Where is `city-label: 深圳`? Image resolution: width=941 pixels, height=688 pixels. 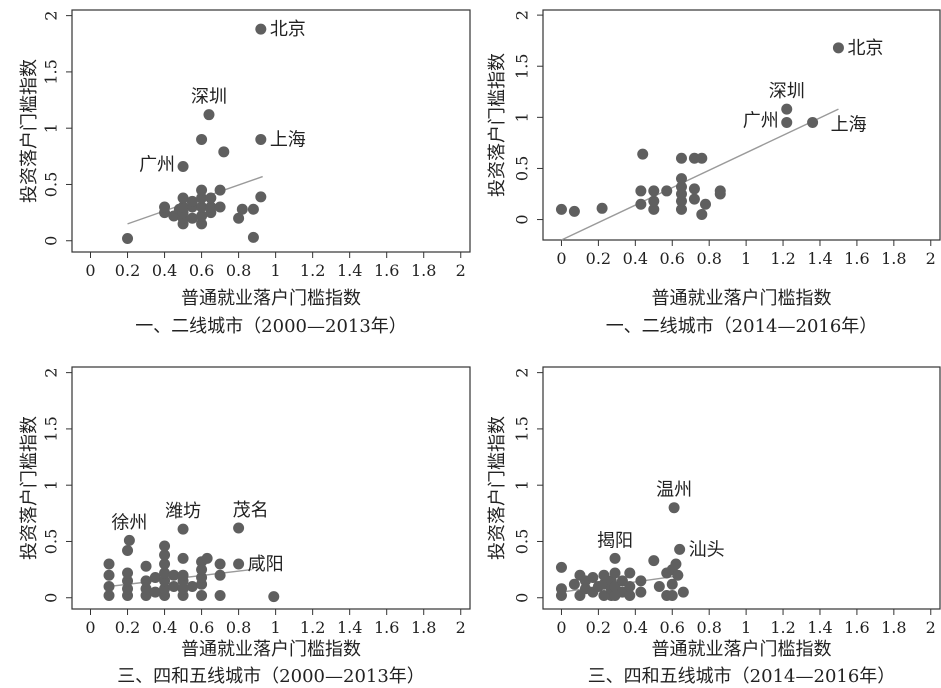 city-label: 深圳 is located at coordinates (787, 91).